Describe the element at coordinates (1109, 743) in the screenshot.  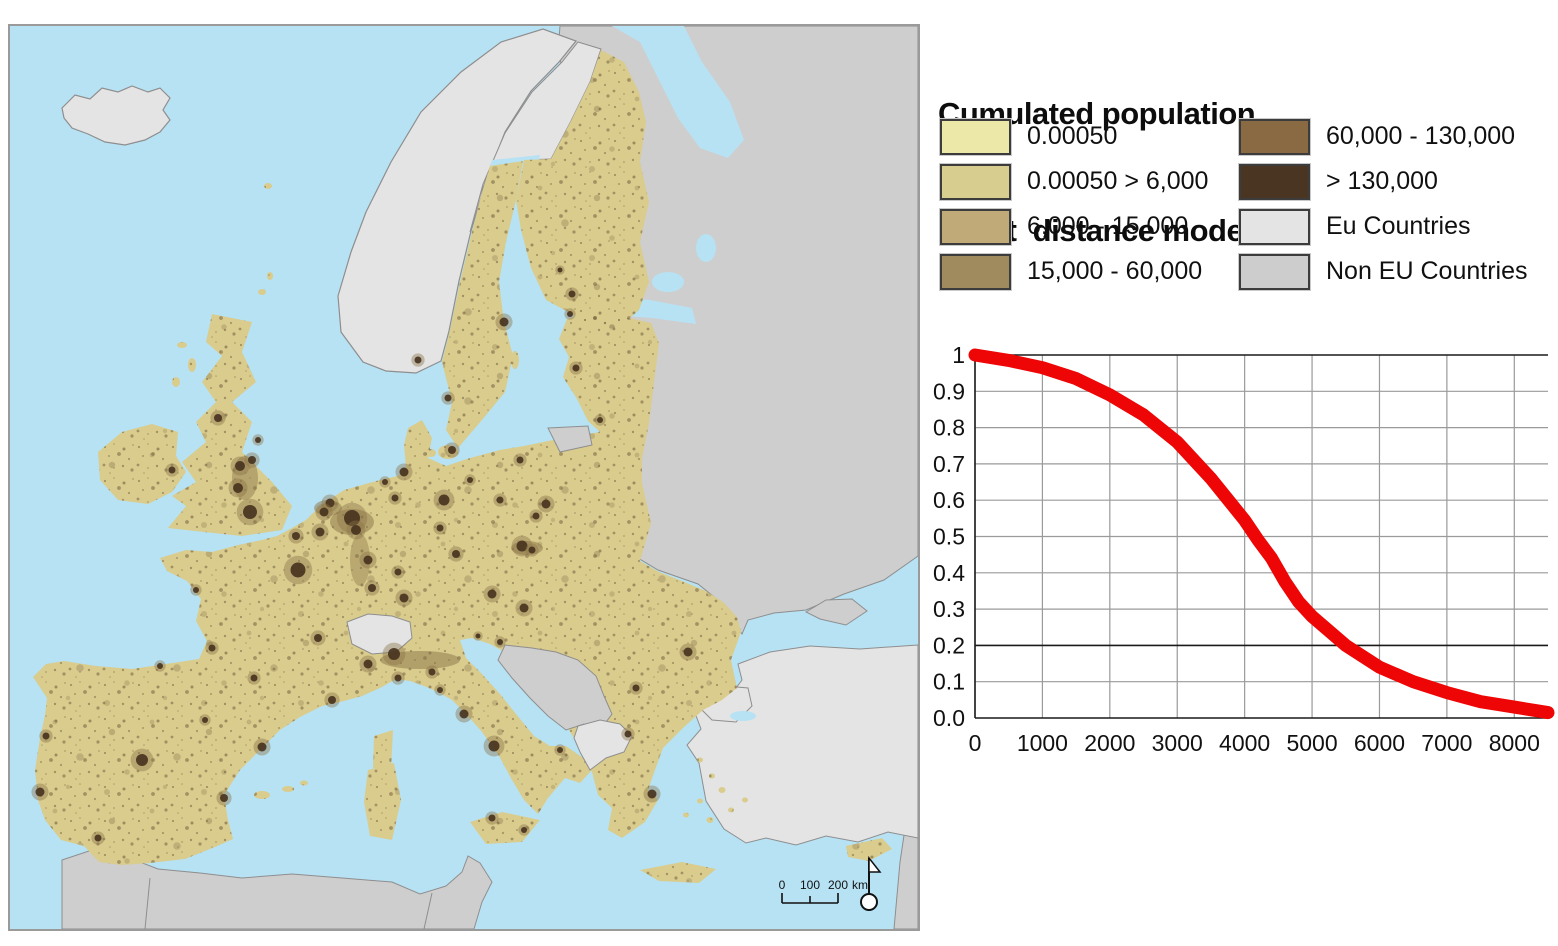
I see `x-tick-label: 2000` at that location.